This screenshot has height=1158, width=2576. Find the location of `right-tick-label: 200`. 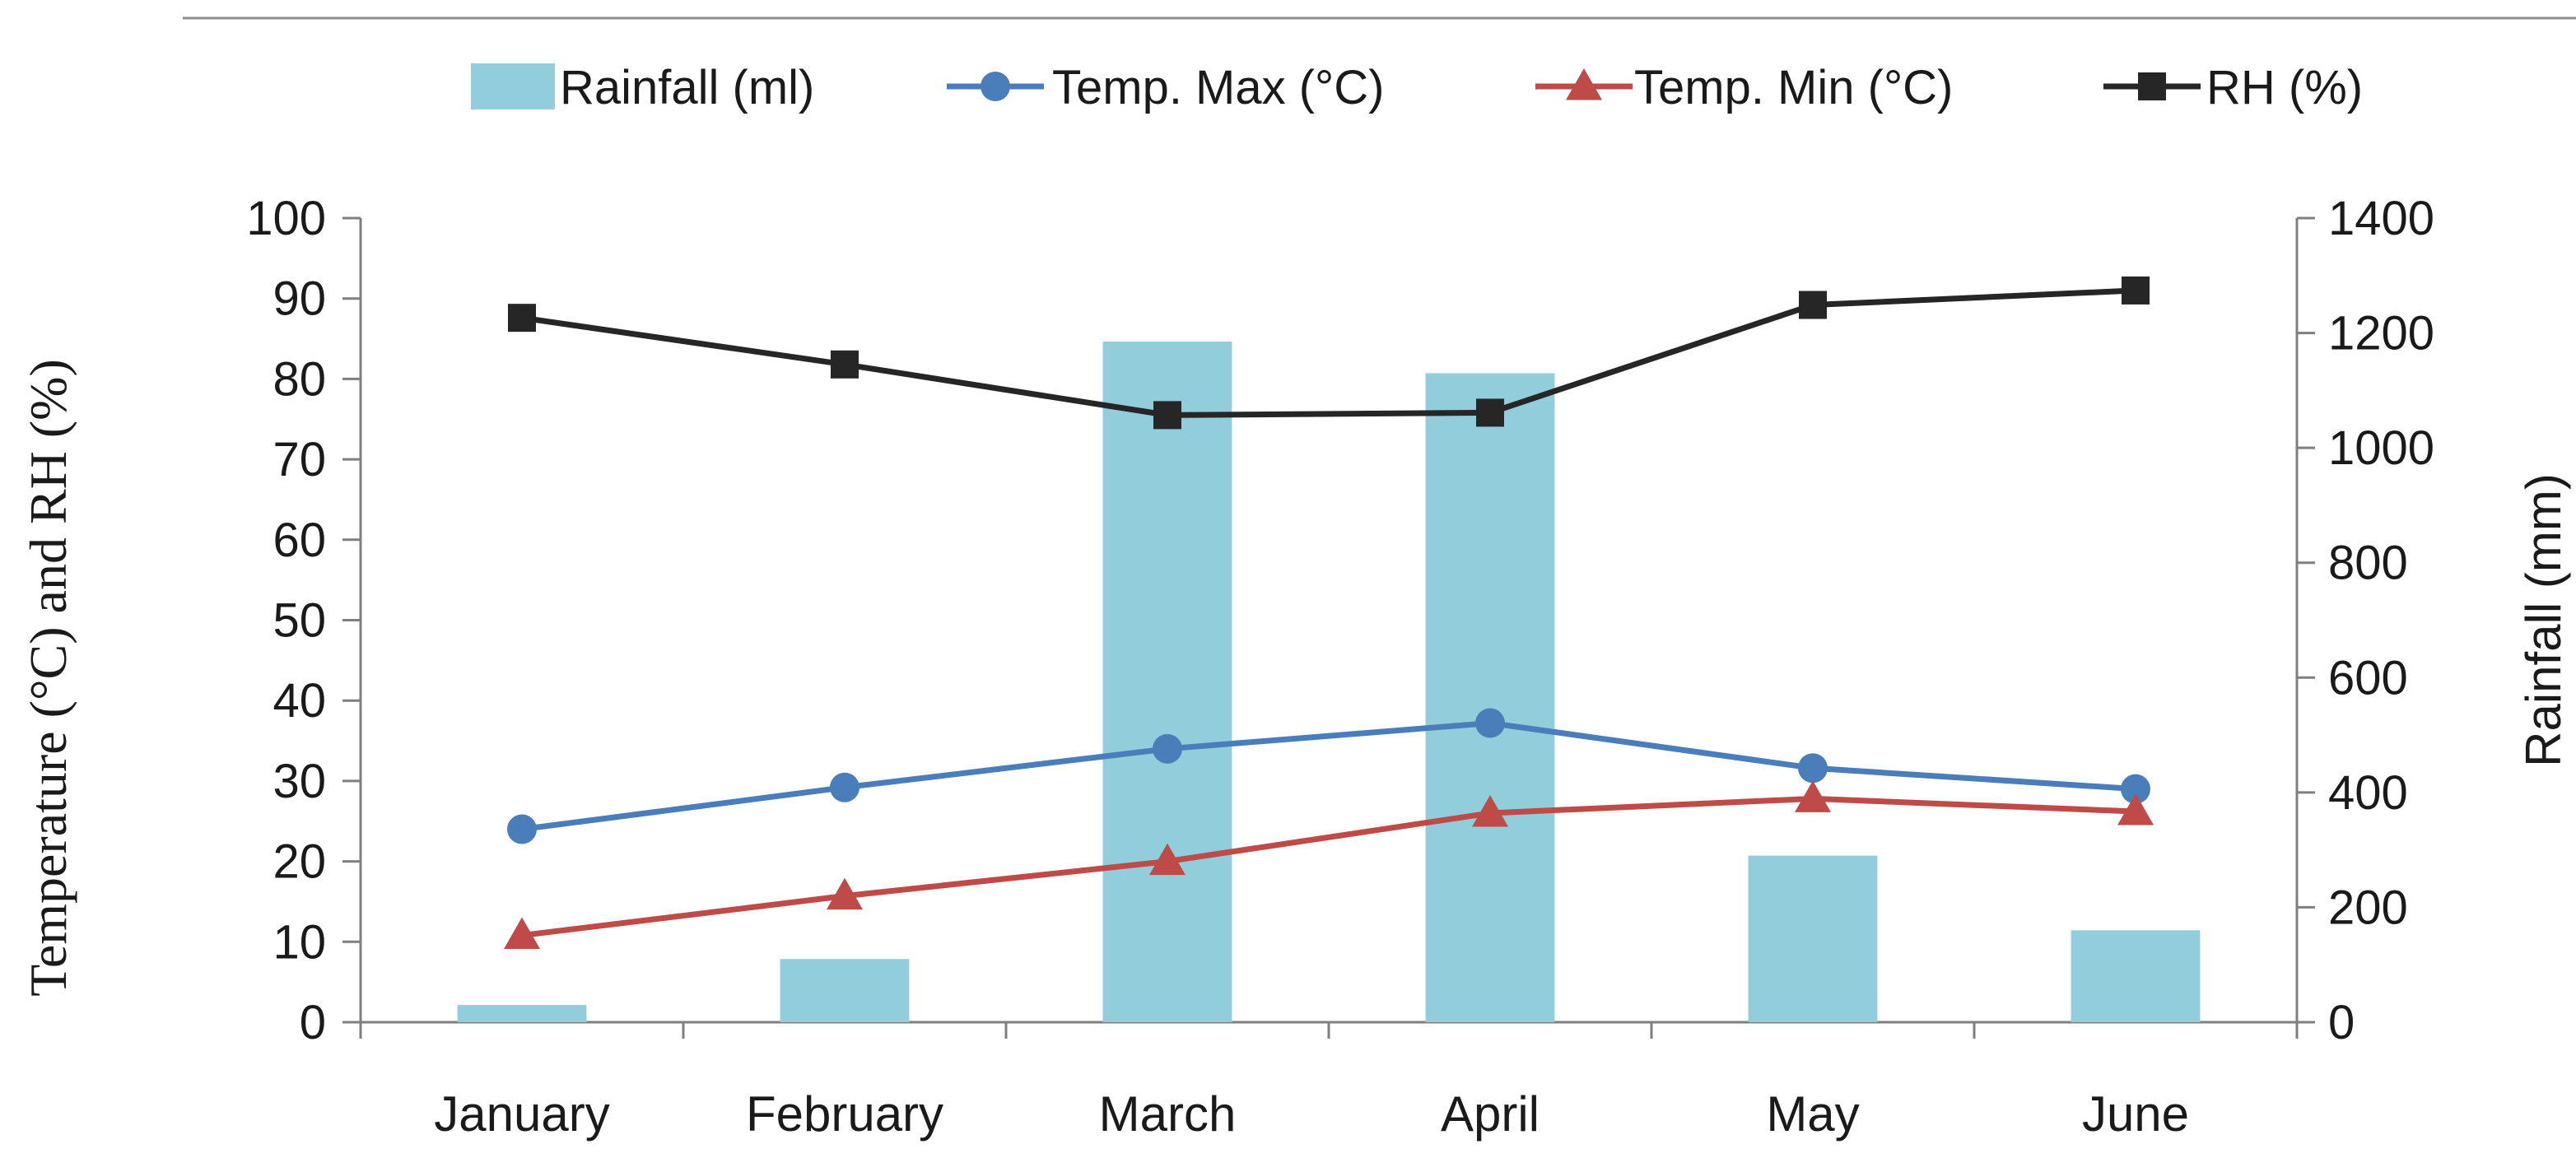

right-tick-label: 200 is located at coordinates (2368, 907).